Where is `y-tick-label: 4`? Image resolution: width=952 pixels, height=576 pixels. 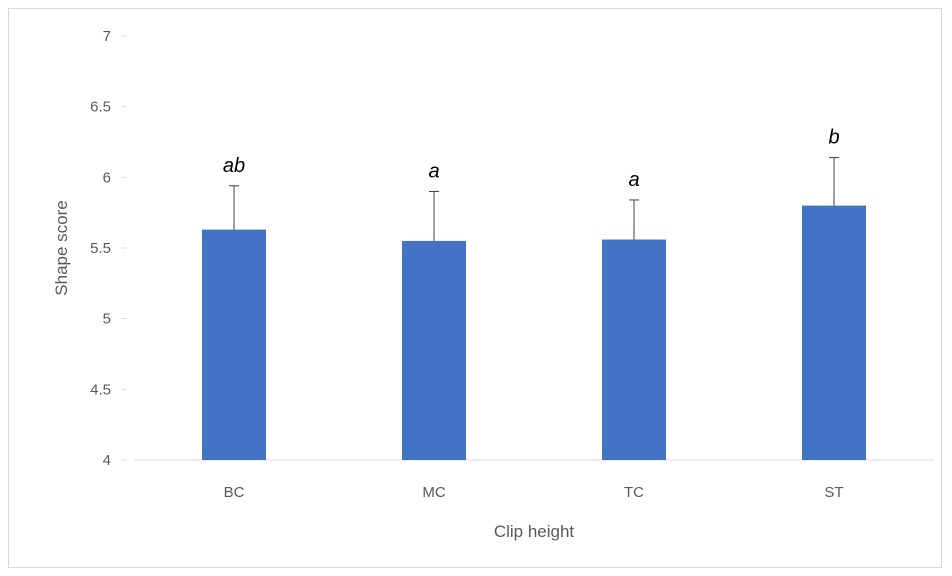
y-tick-label: 4 is located at coordinates (107, 460).